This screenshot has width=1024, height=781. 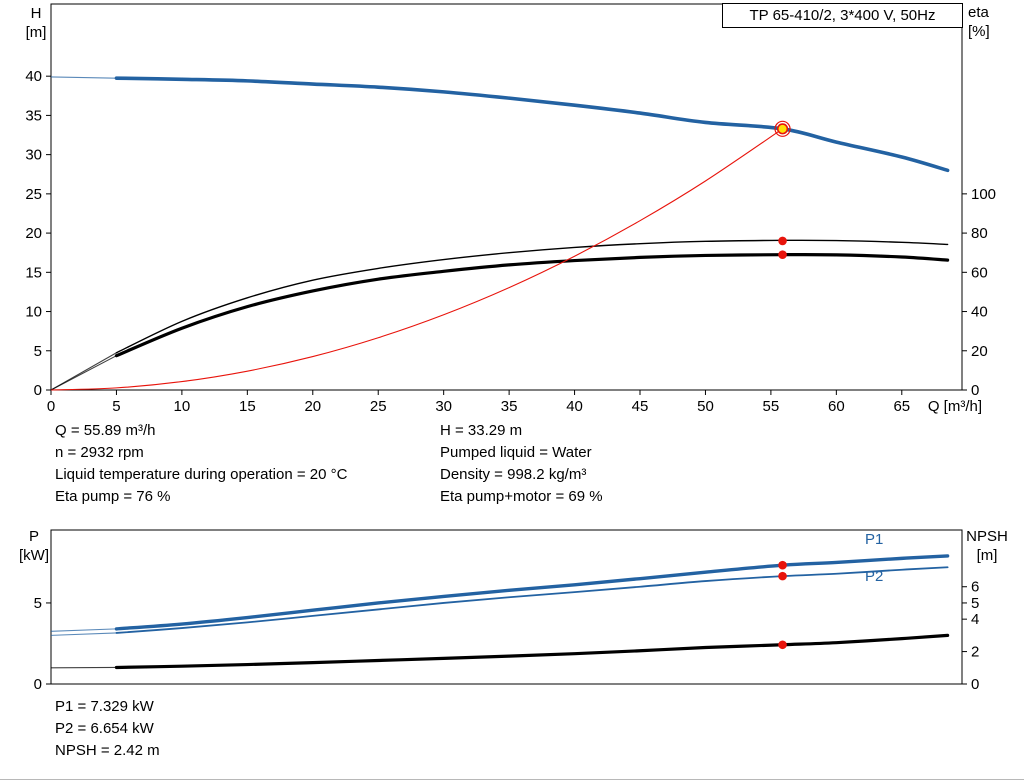 What do you see at coordinates (987, 536) in the screenshot?
I see `npsh-axis-symbol: NPSH` at bounding box center [987, 536].